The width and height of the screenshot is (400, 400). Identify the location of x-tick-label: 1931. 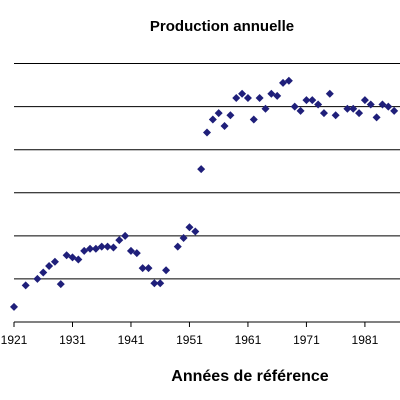
(72, 340).